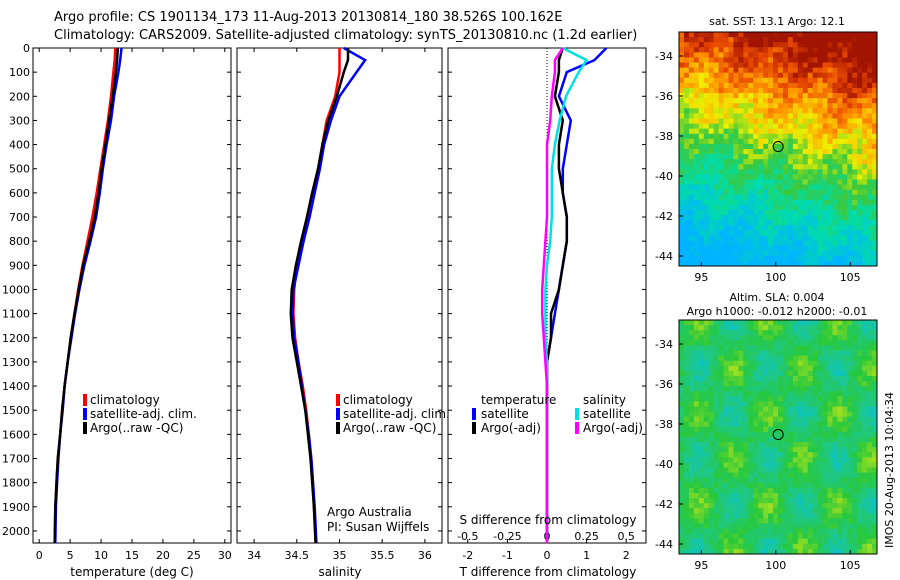  Describe the element at coordinates (389, 428) in the screenshot. I see `legend-label-argo: Argo(..raw -QC)` at that location.